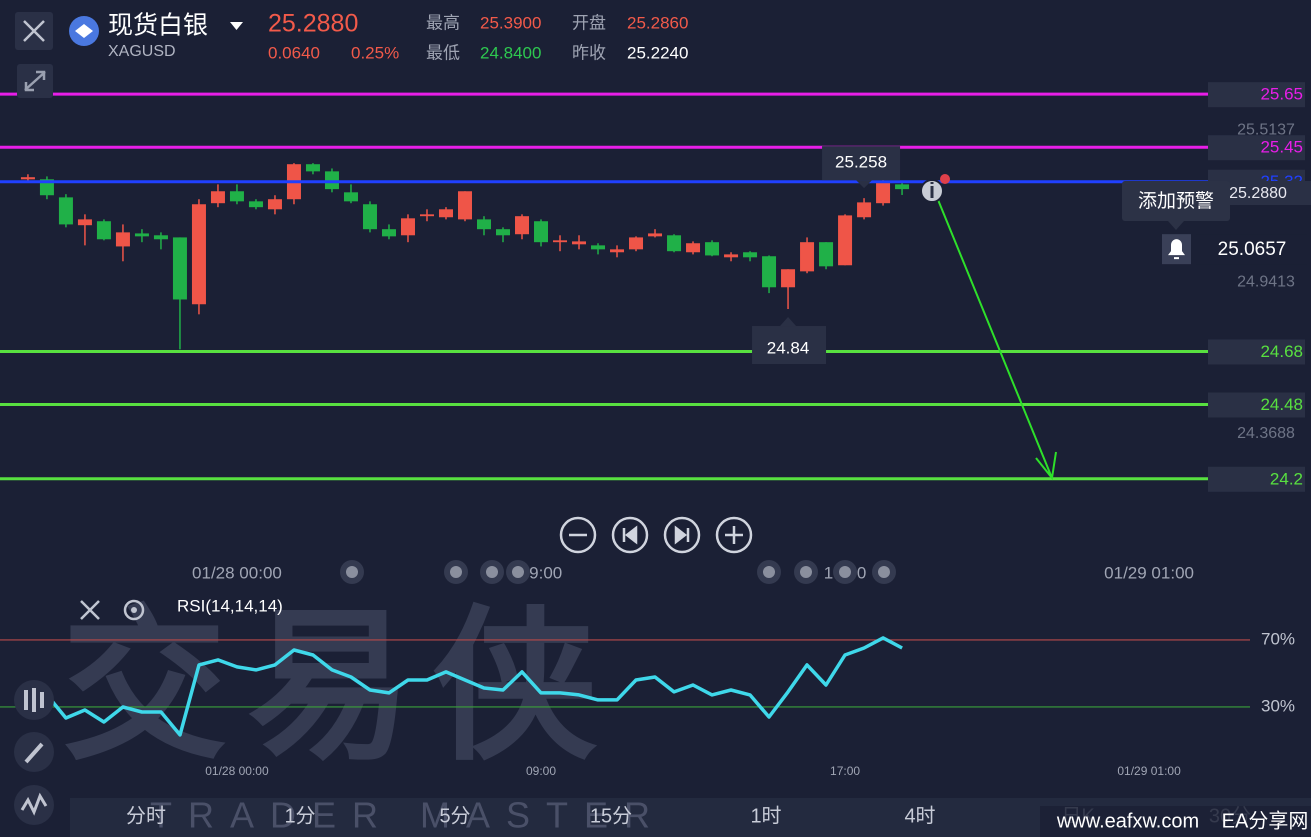  Describe the element at coordinates (299, 815) in the screenshot. I see `timeframe-tab: 1分` at that location.